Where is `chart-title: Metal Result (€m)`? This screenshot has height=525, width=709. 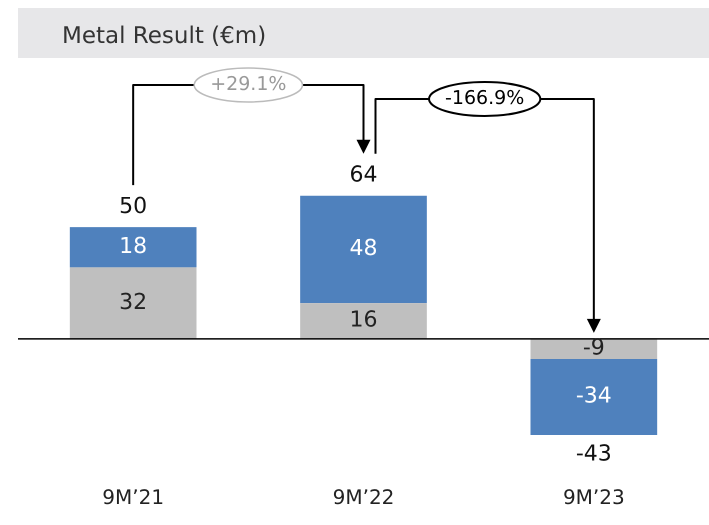
chart-title: Metal Result (€m) is located at coordinates (363, 33).